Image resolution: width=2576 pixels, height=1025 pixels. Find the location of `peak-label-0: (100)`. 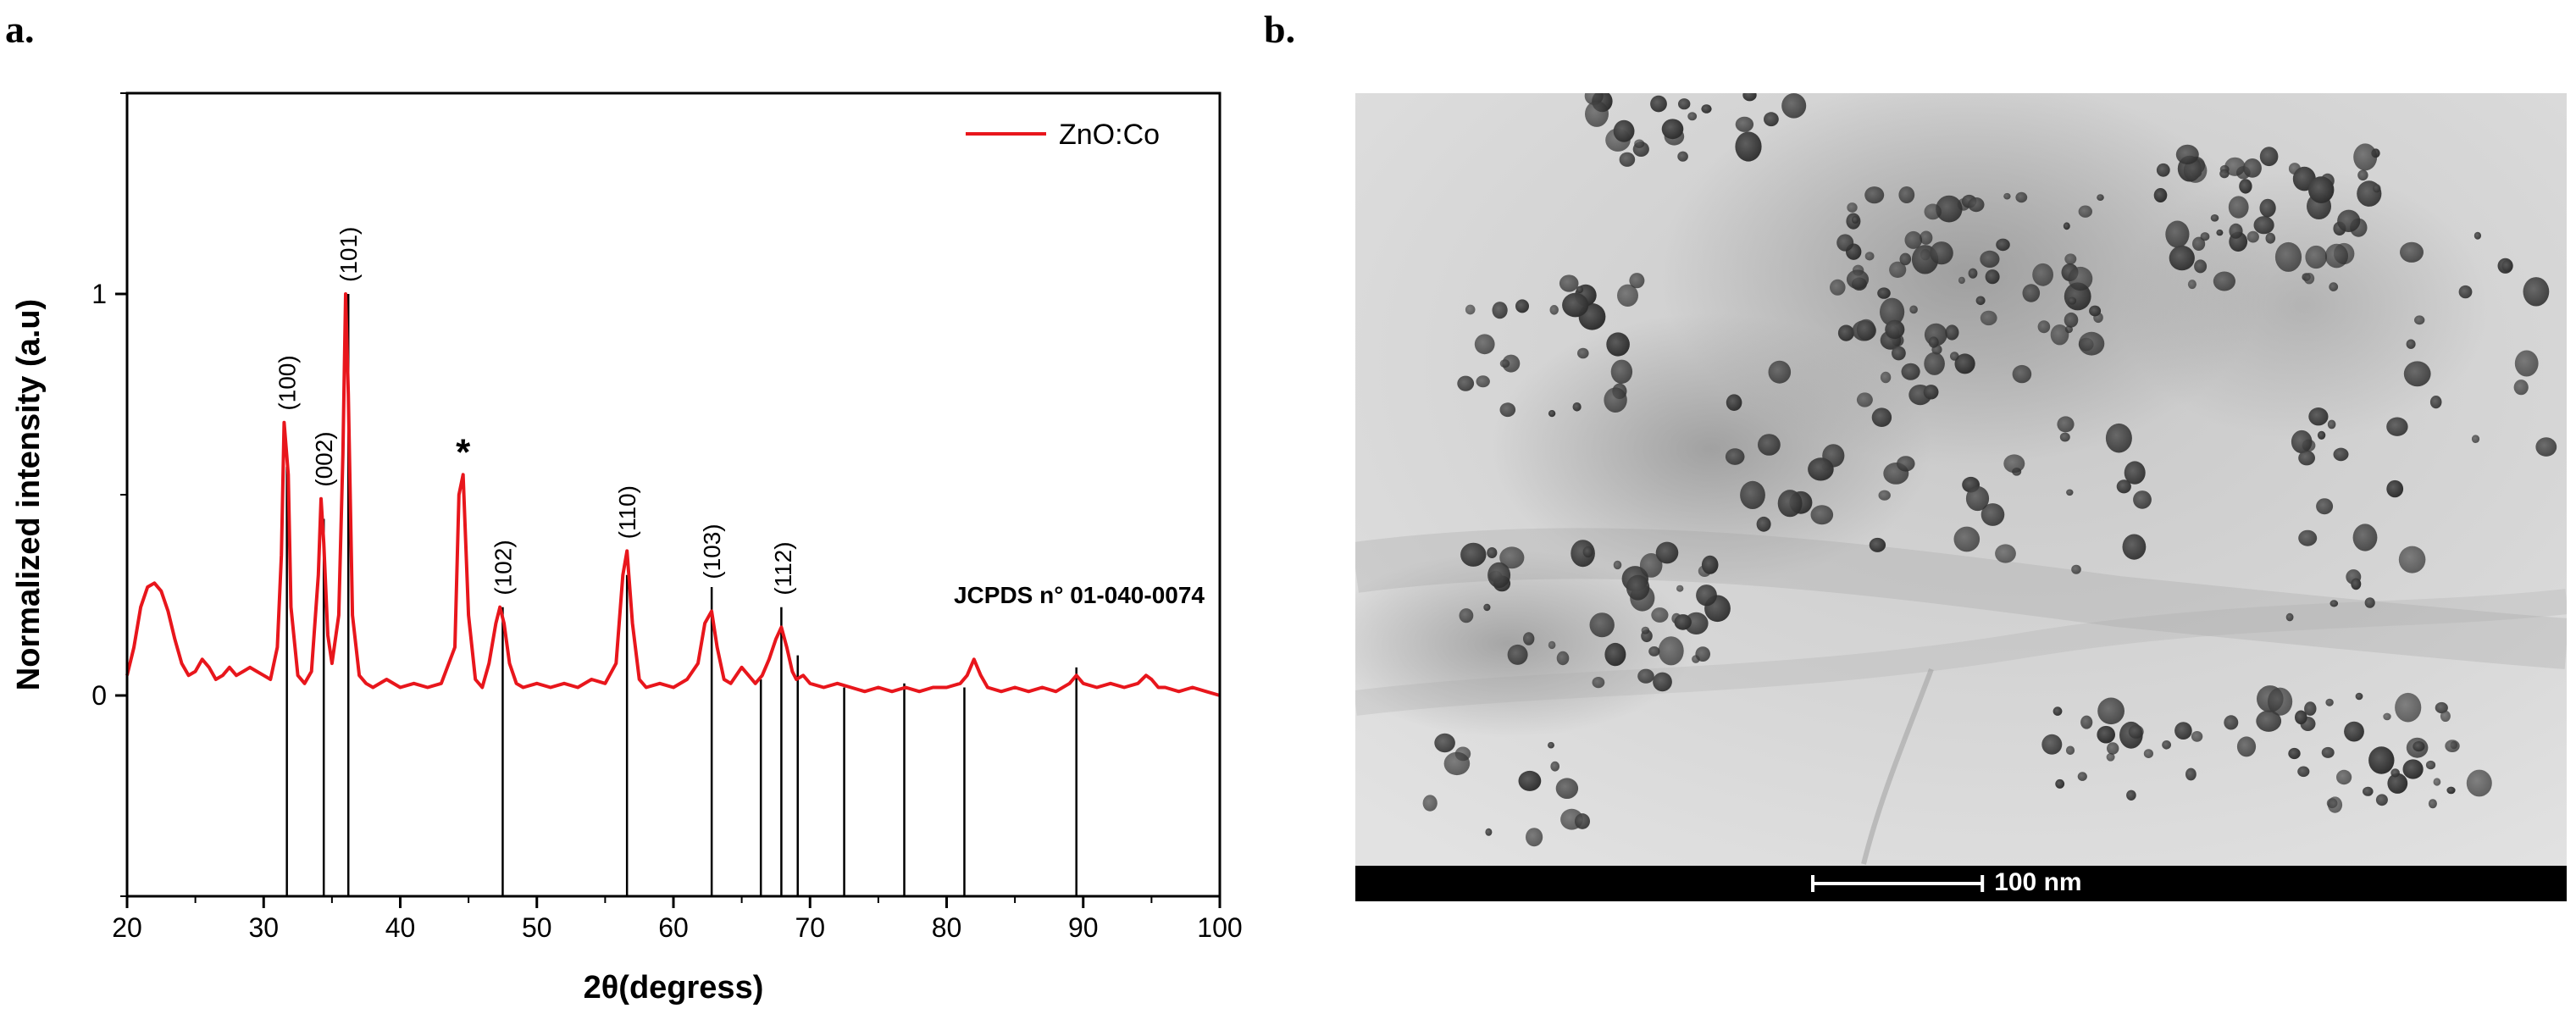

peak-label-0: (100) is located at coordinates (287, 382).